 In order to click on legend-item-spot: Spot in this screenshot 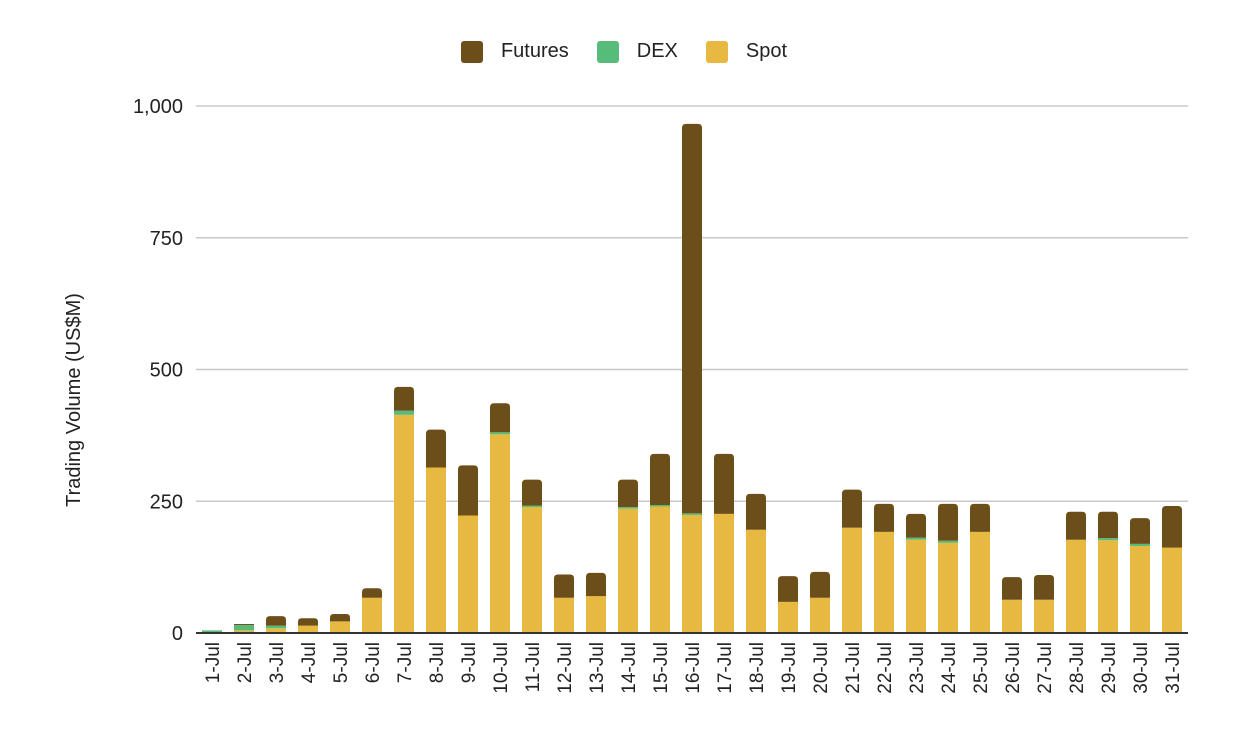, I will do `click(746, 51)`.